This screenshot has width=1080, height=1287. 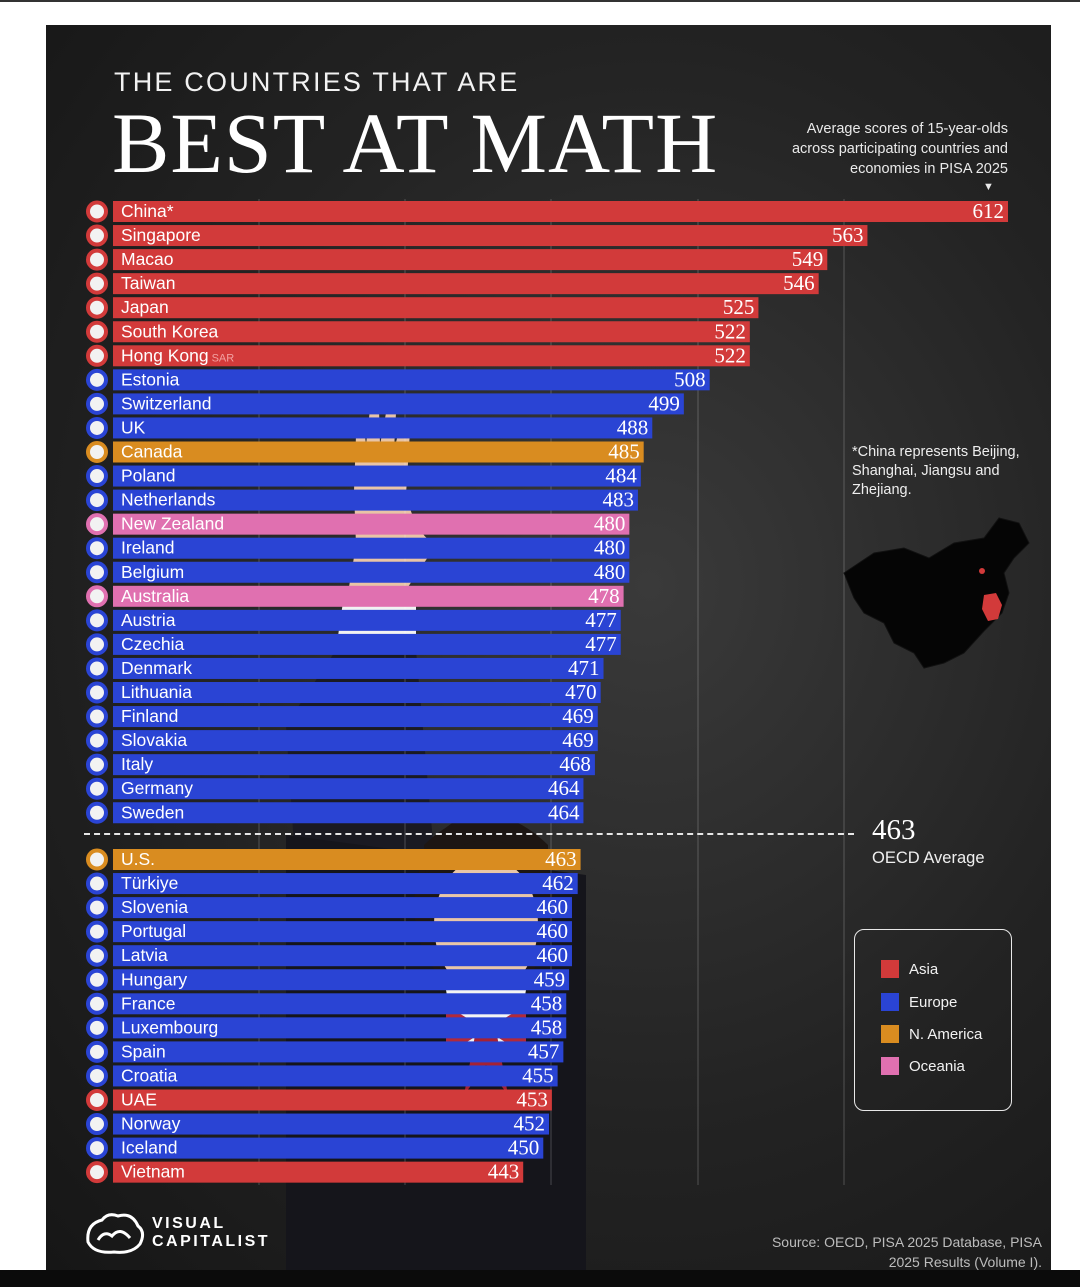 I want to click on bar-category-label: Lithuania, so click(x=156, y=692).